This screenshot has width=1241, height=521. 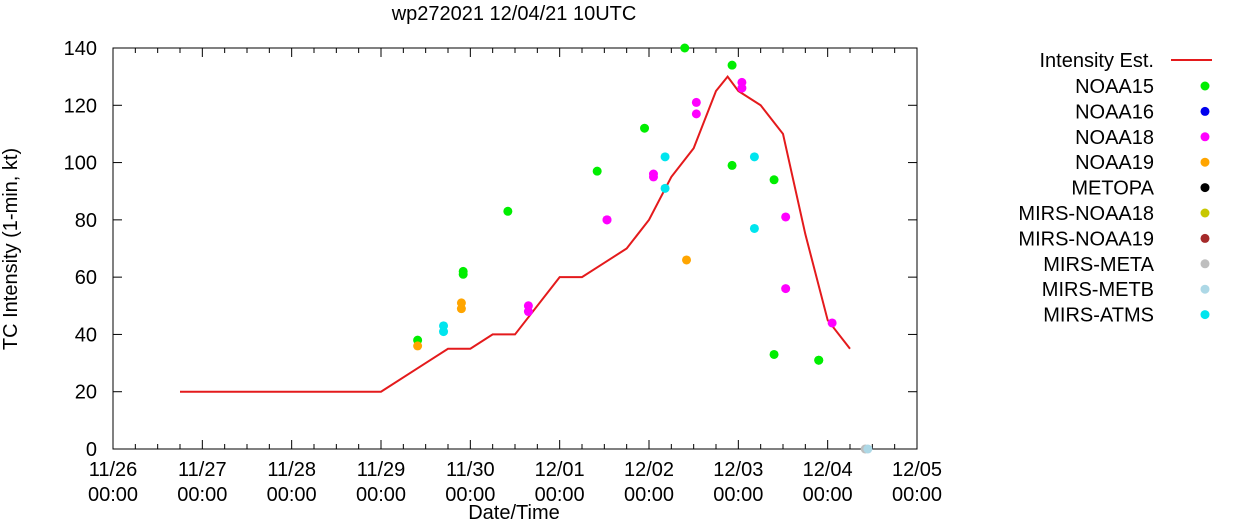 I want to click on legend-marker-noaa19, so click(x=1205, y=162).